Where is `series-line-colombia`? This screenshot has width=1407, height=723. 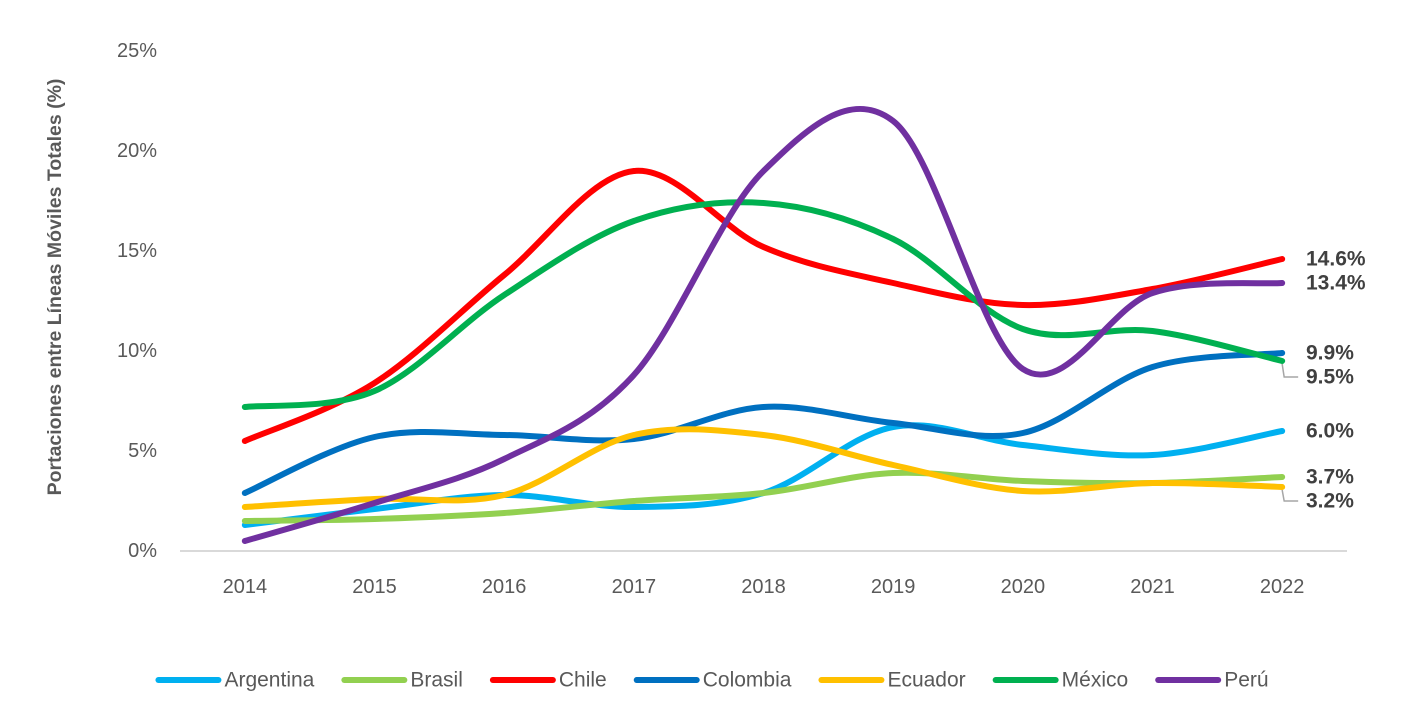
series-line-colombia is located at coordinates (763, 423).